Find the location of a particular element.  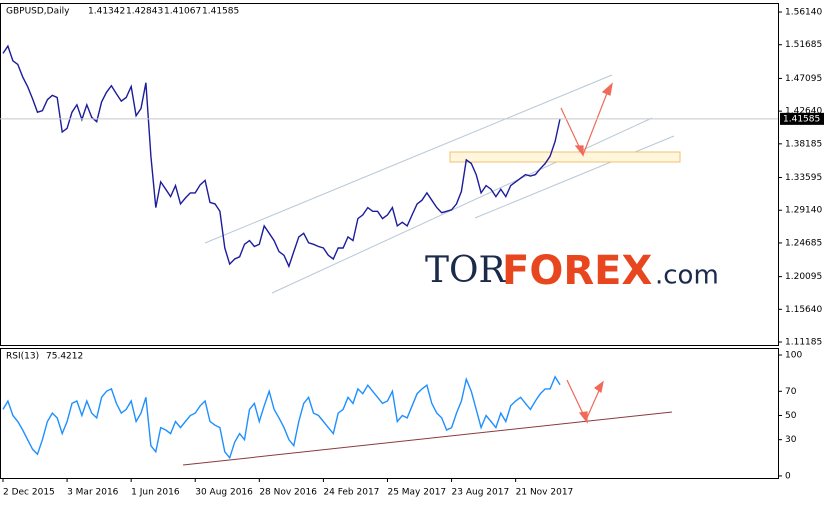

x-tick-label: 23 Aug 2017 is located at coordinates (481, 493).